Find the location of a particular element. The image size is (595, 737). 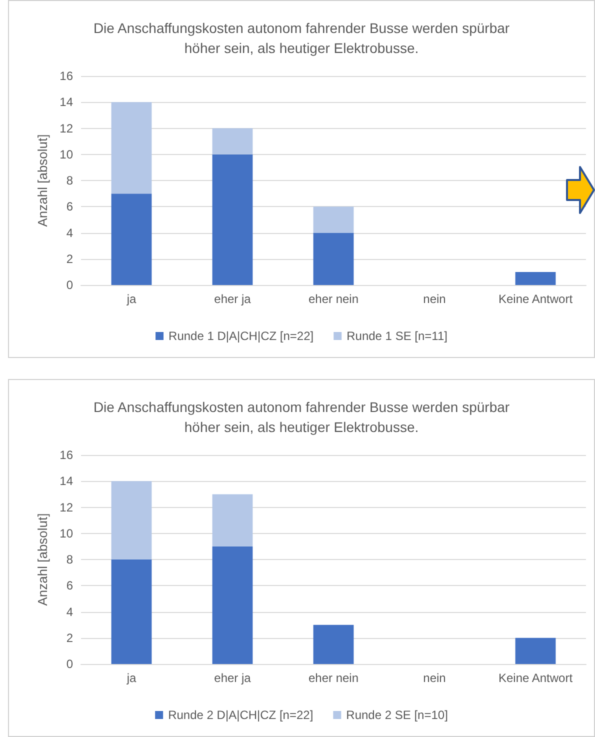

legend-label: Runde 1 SE [n=11] is located at coordinates (397, 336).